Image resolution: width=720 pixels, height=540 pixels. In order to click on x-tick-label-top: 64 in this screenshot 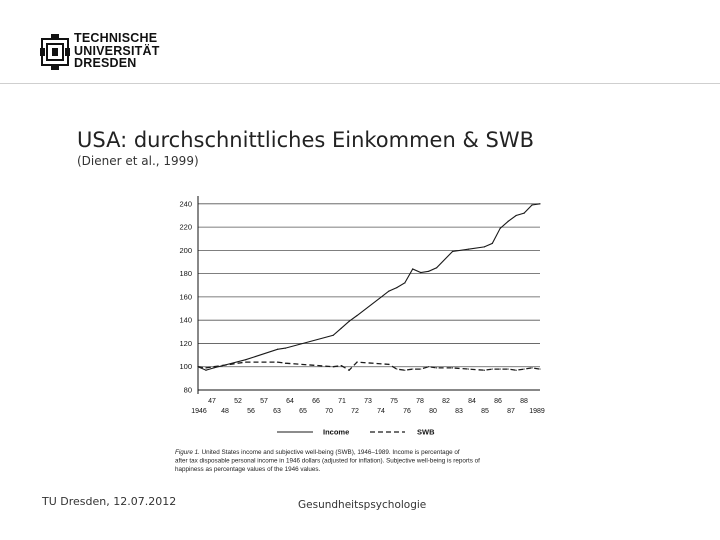, I will do `click(290, 401)`.